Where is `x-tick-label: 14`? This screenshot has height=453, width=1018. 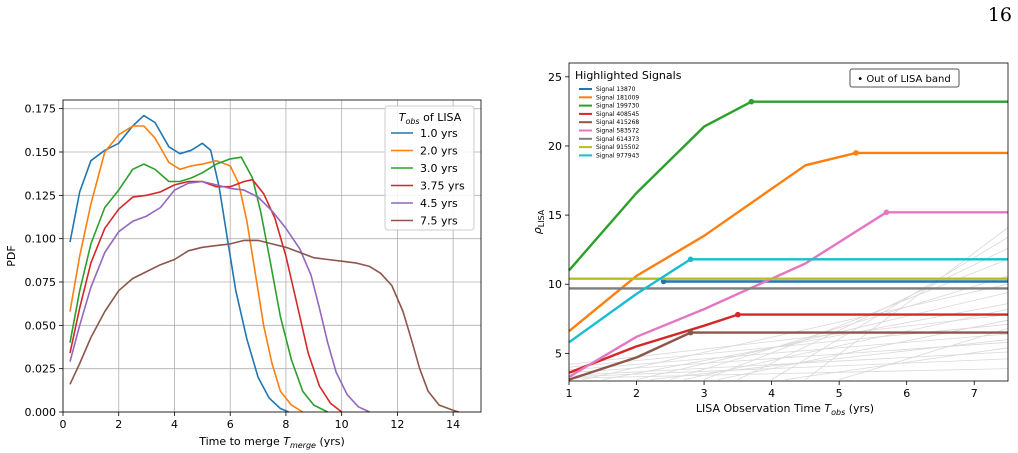 x-tick-label: 14 is located at coordinates (453, 424).